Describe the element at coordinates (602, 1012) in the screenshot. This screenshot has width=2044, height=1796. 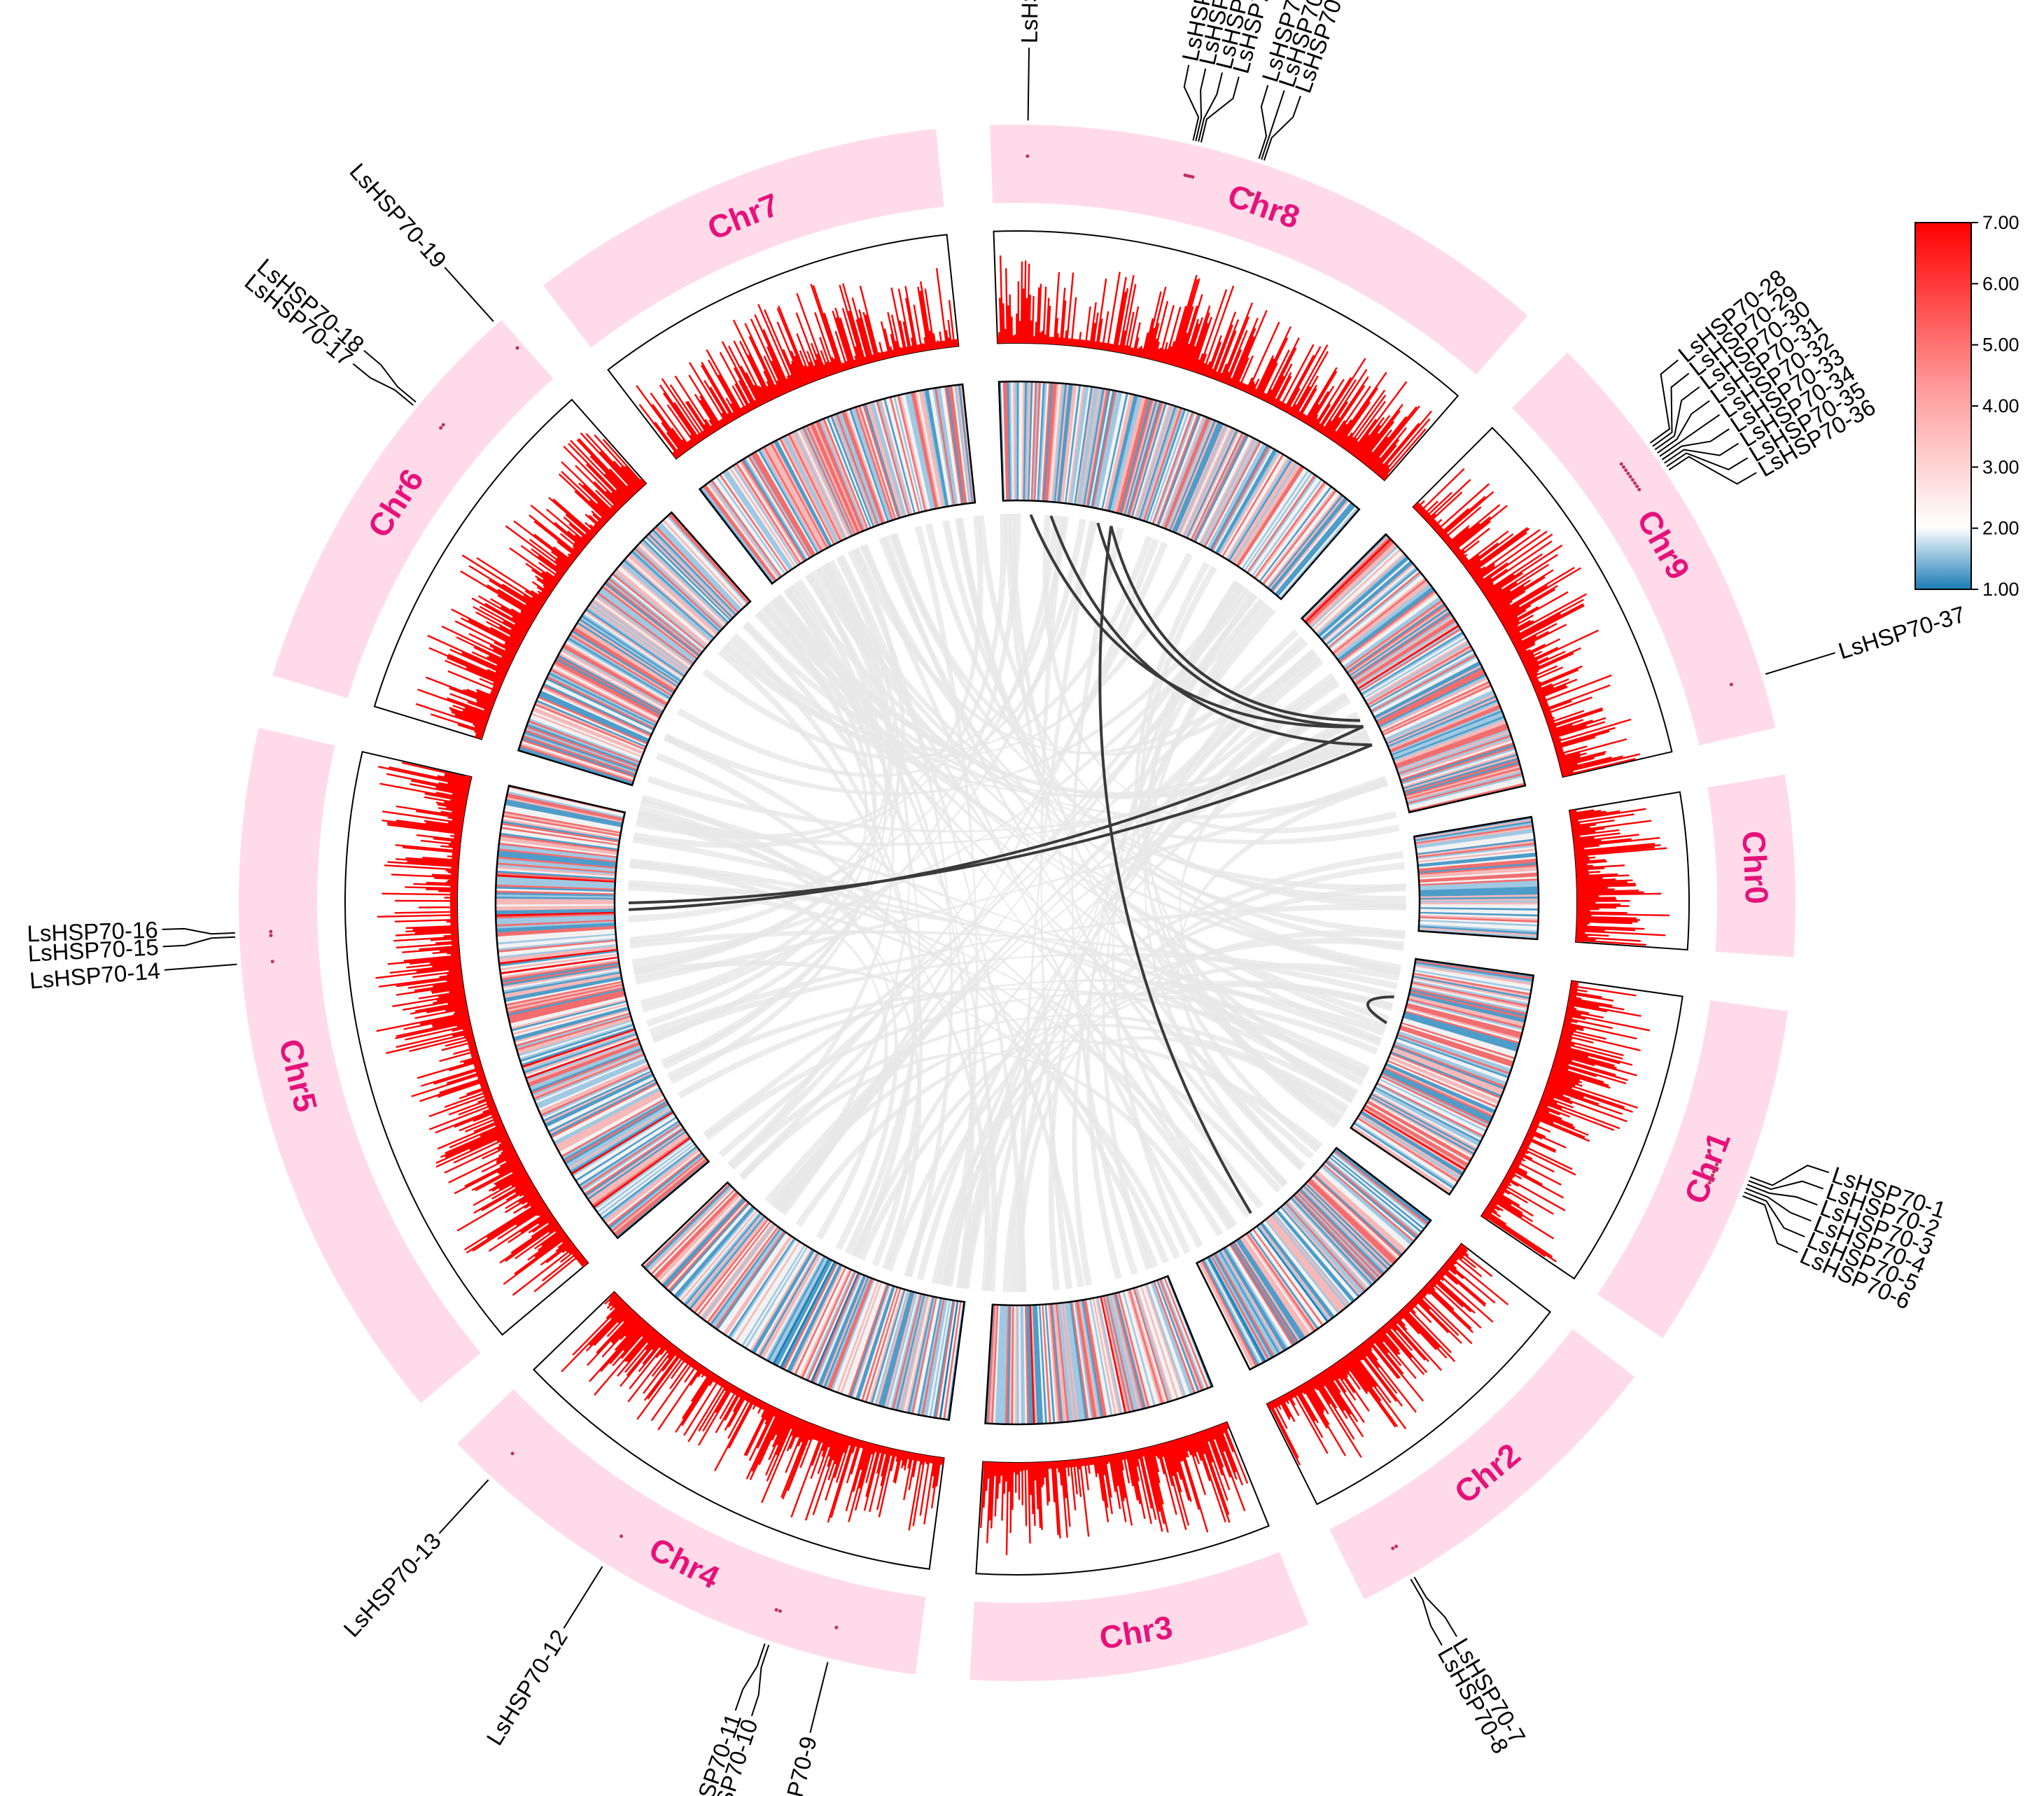
I see `chr5-heatmap-frame` at that location.